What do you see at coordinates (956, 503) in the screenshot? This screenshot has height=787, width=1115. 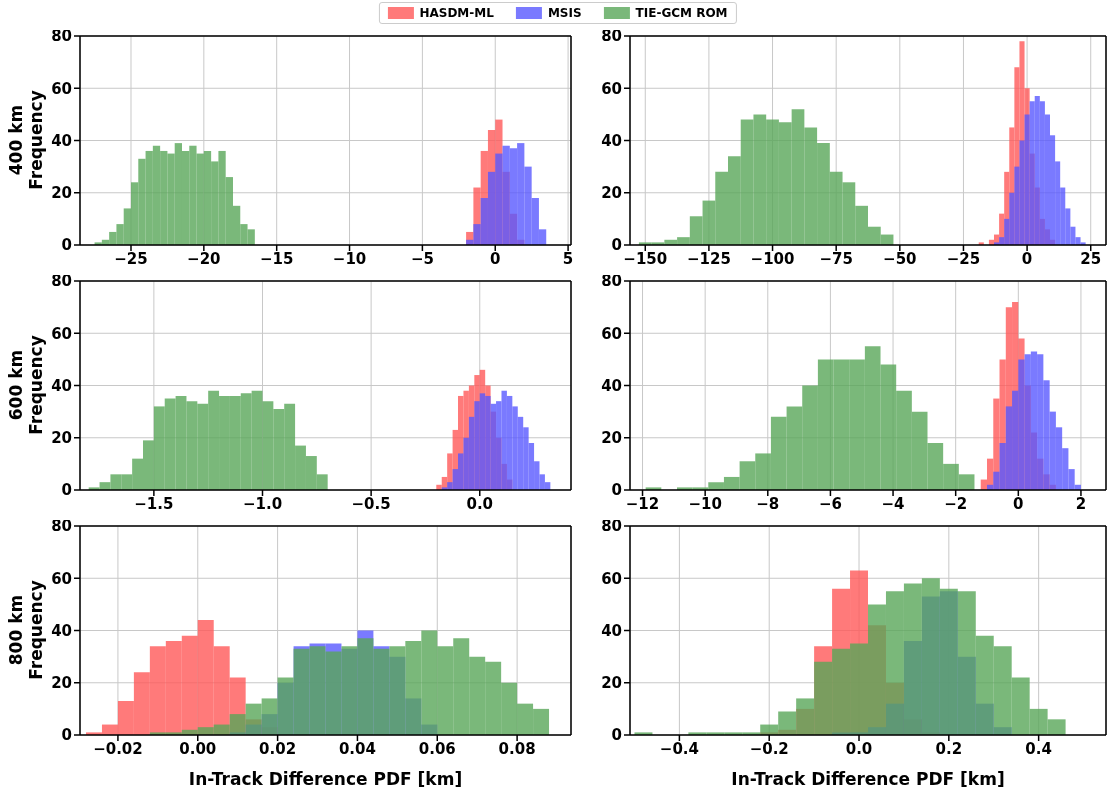 I see `x-tick-label: −2` at bounding box center [956, 503].